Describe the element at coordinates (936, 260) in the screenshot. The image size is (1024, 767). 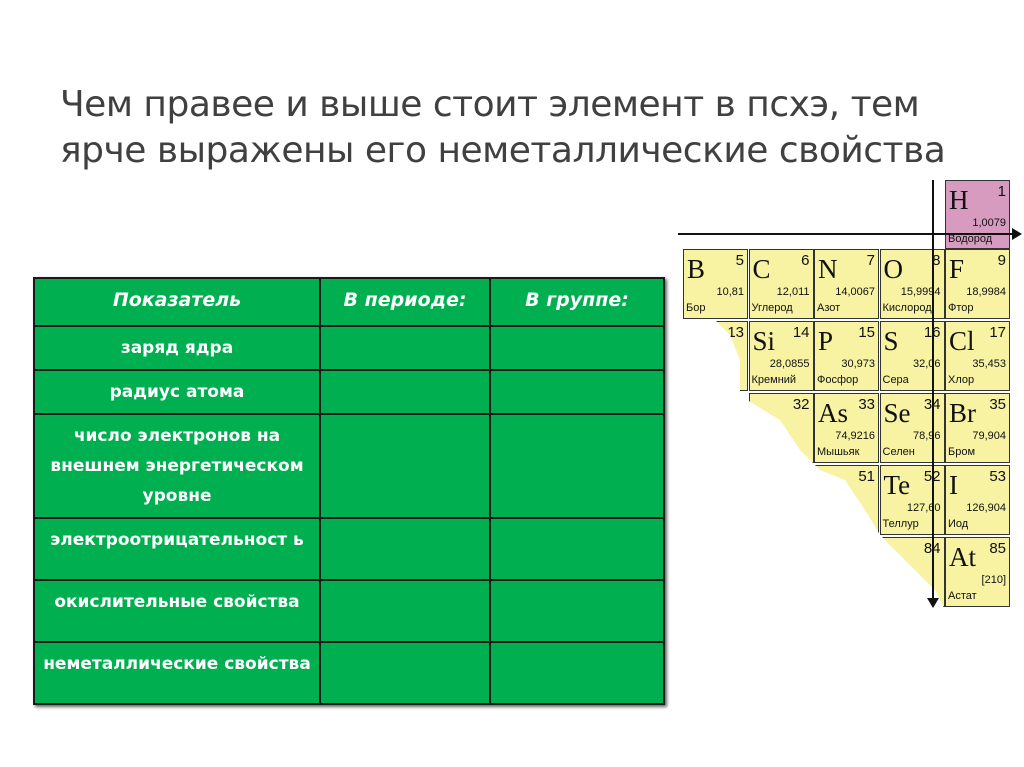
I see `element-number: 8` at that location.